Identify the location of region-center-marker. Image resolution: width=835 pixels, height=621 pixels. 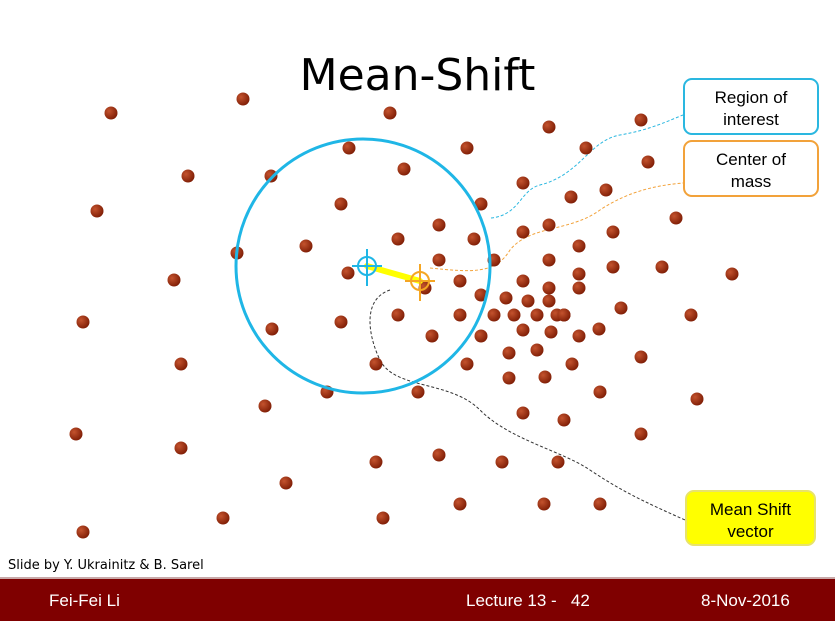
(367, 267).